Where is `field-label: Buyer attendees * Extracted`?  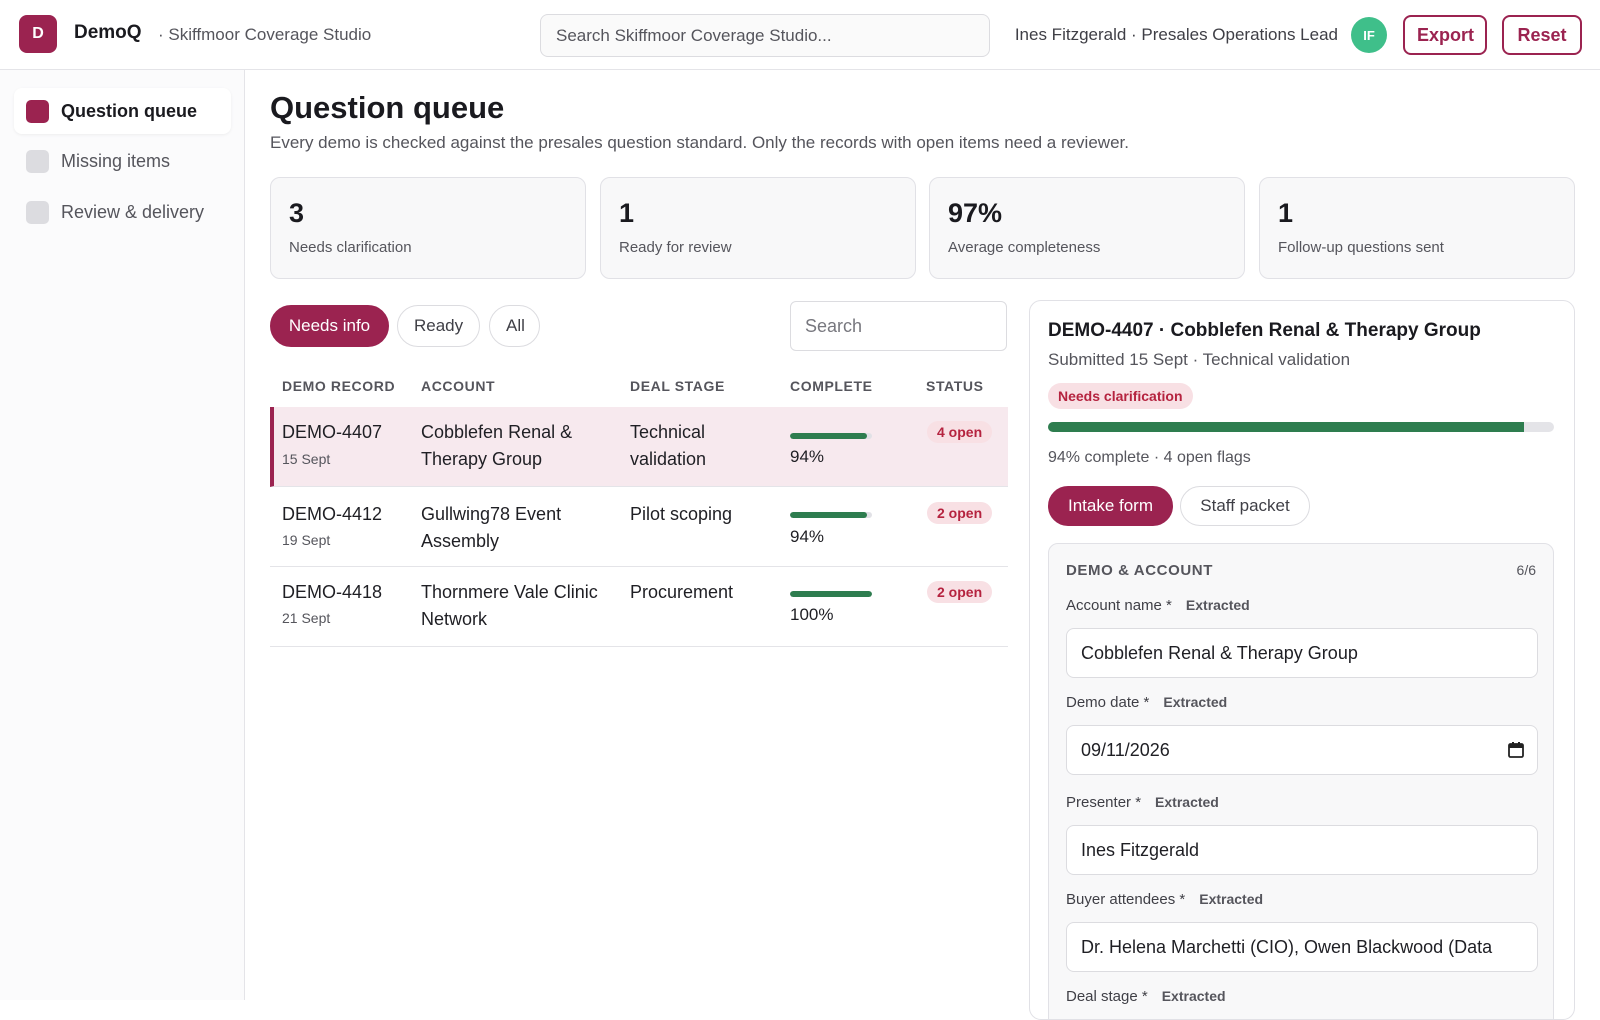 field-label: Buyer attendees * Extracted is located at coordinates (1165, 899).